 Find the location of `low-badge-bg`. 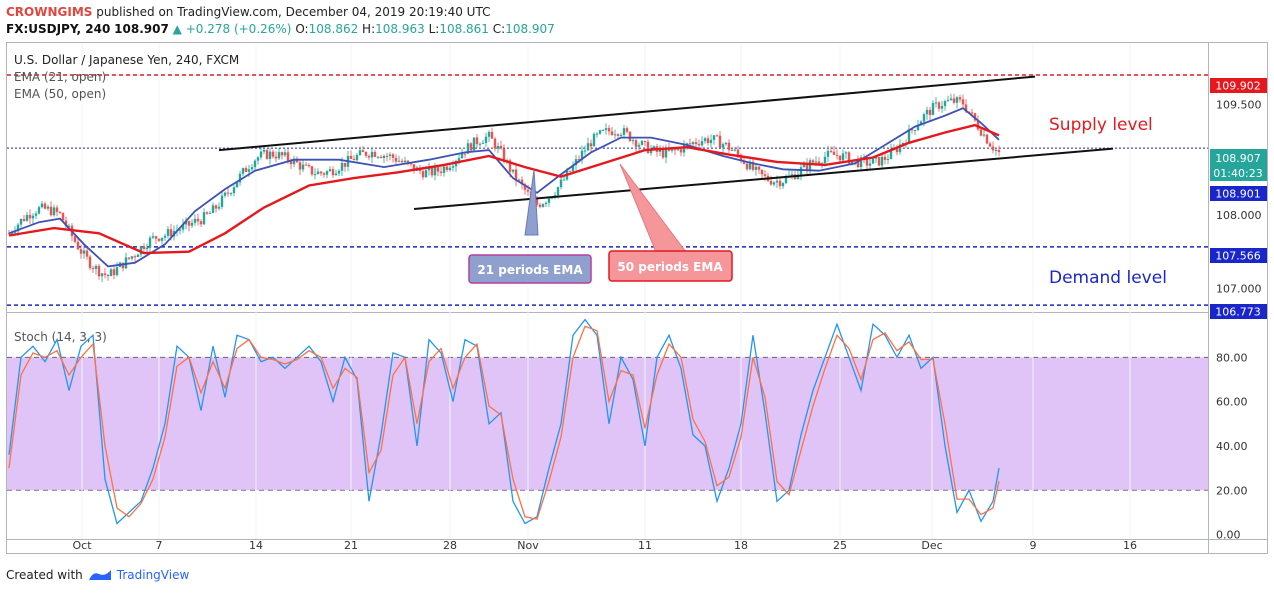

low-badge-bg is located at coordinates (1238, 311).